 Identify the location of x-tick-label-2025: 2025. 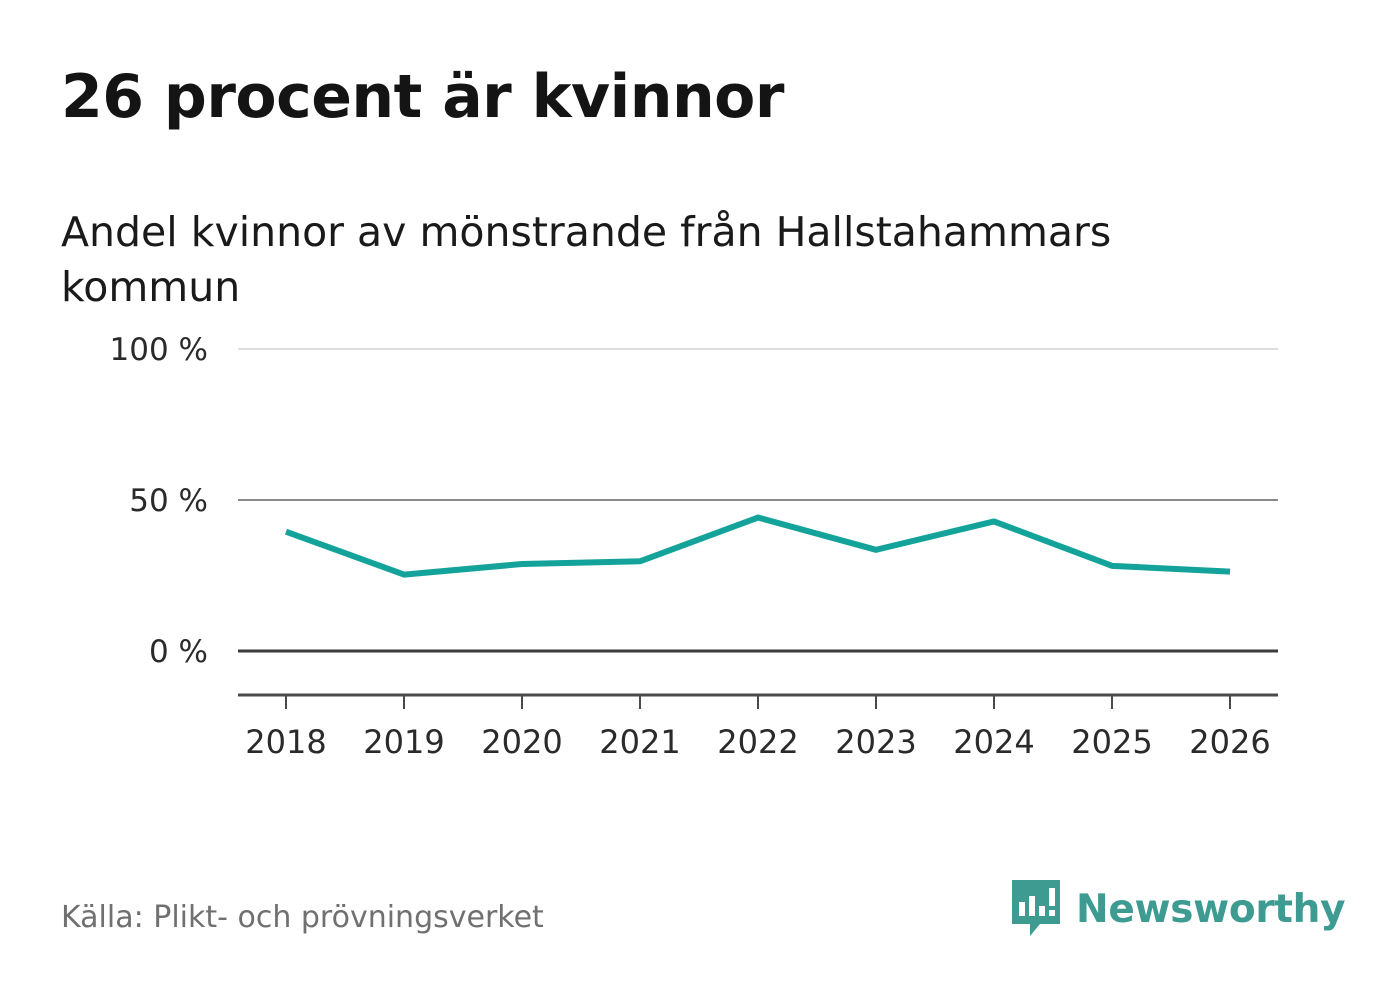
(1111, 742).